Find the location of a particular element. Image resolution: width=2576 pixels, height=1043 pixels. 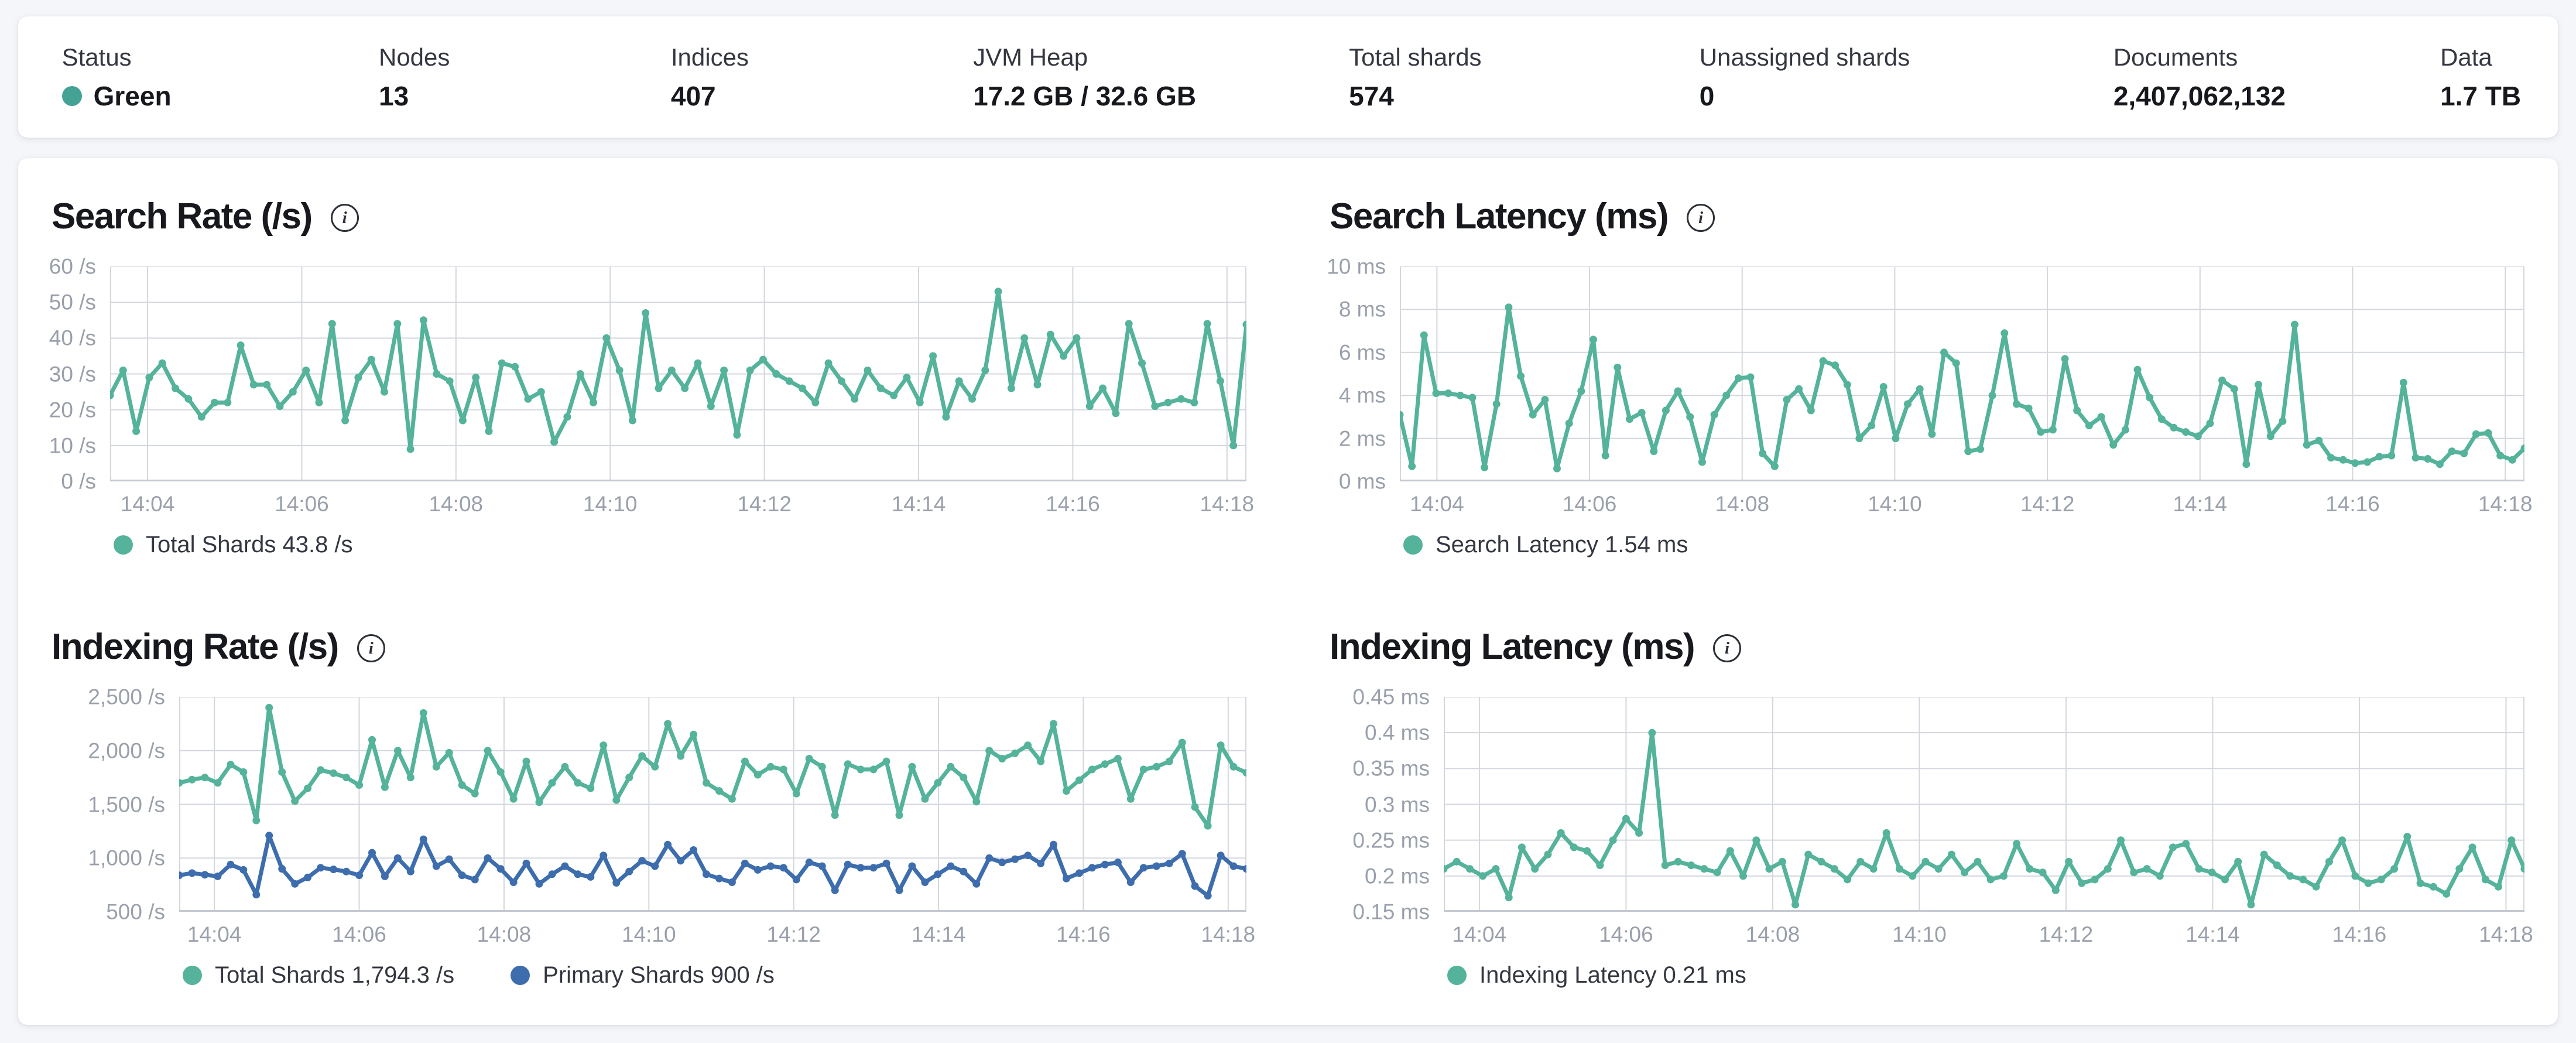

chart-title: Search Latency (ms) is located at coordinates (1499, 216).